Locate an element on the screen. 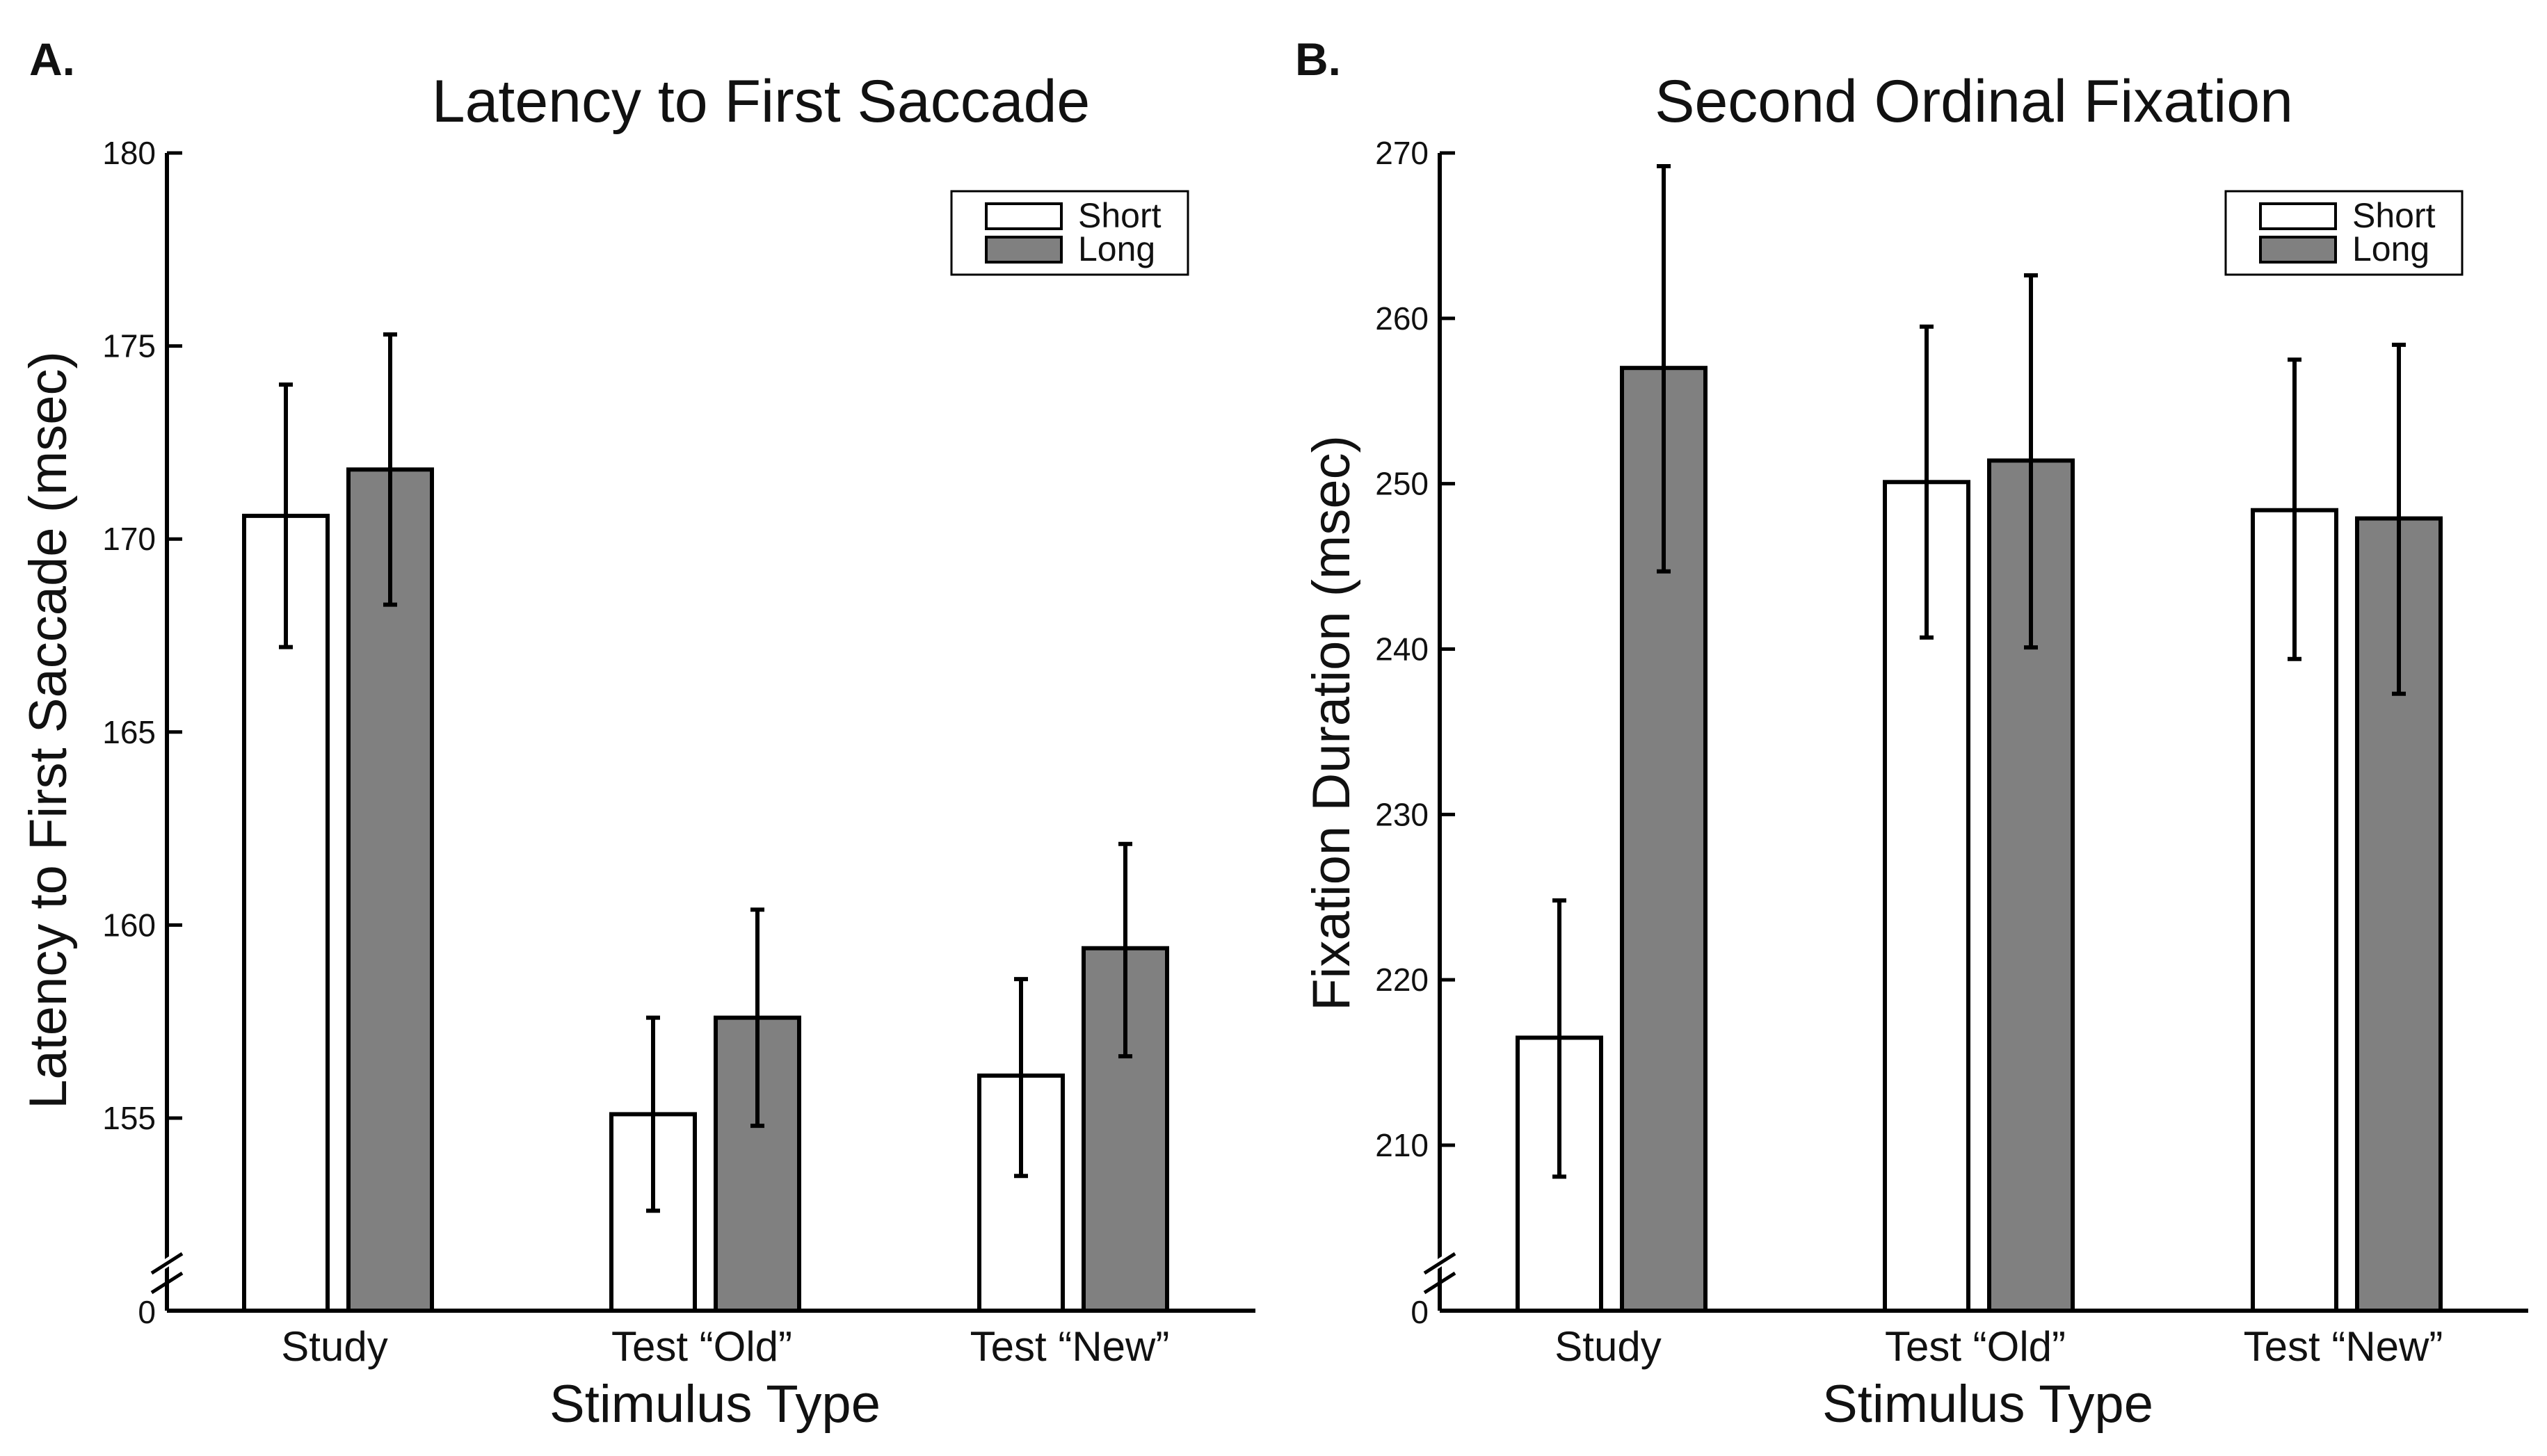 Image resolution: width=2547 pixels, height=1456 pixels. y-axis-label: Latency to First Saccade (msec) is located at coordinates (48, 730).